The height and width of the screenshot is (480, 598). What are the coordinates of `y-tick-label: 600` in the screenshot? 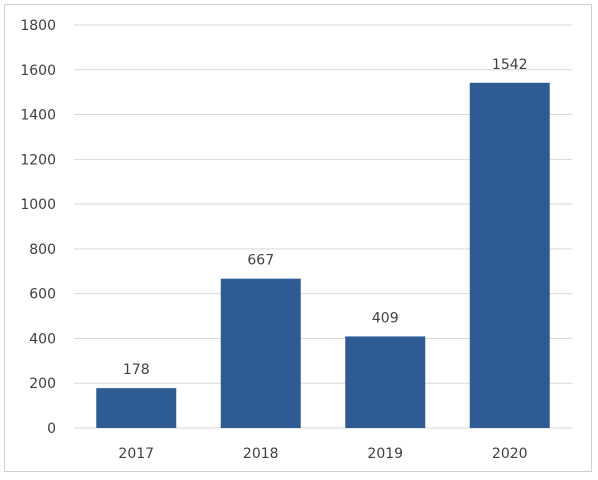 It's located at (42, 295).